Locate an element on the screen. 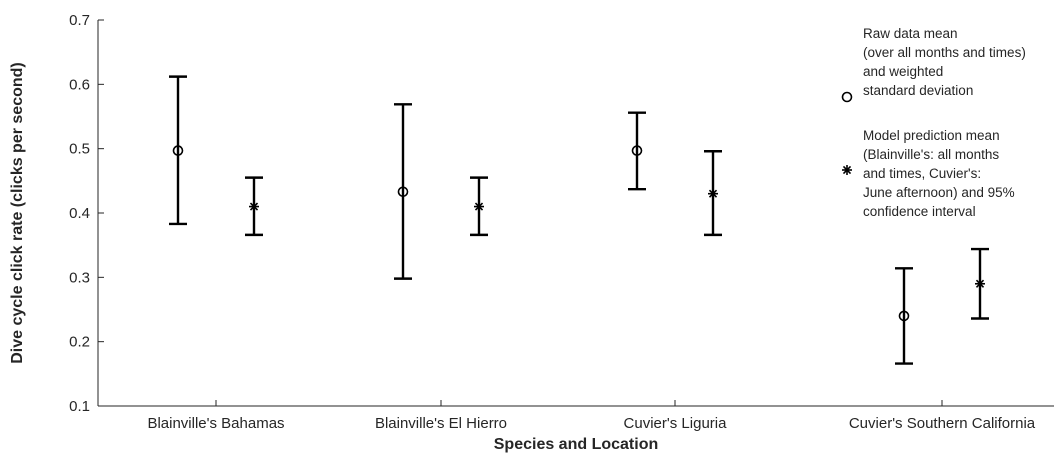 This screenshot has height=456, width=1058. y-tick-label: 0.7 is located at coordinates (79, 20).